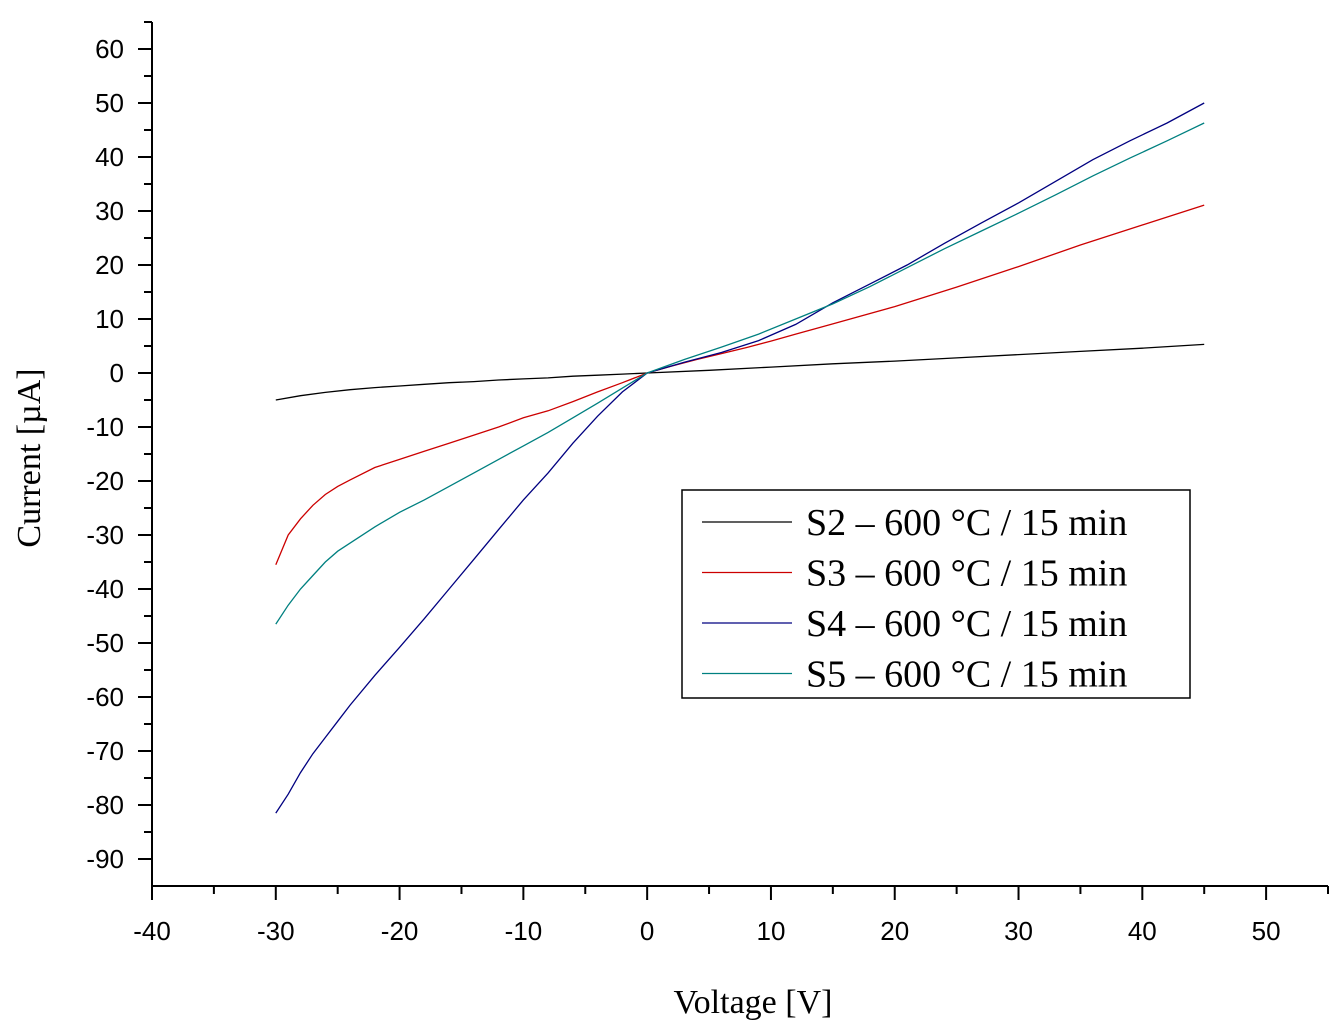 The width and height of the screenshot is (1343, 1025). Describe the element at coordinates (1266, 931) in the screenshot. I see `x-tick-label: 50` at that location.